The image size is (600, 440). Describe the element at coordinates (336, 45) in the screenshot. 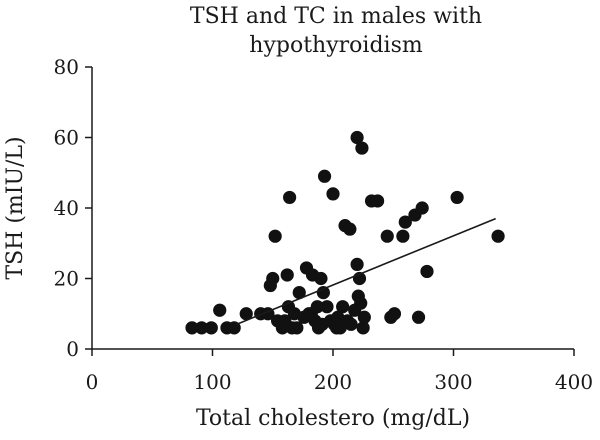

I see `chart-title-line-2: hypothyroidism` at that location.